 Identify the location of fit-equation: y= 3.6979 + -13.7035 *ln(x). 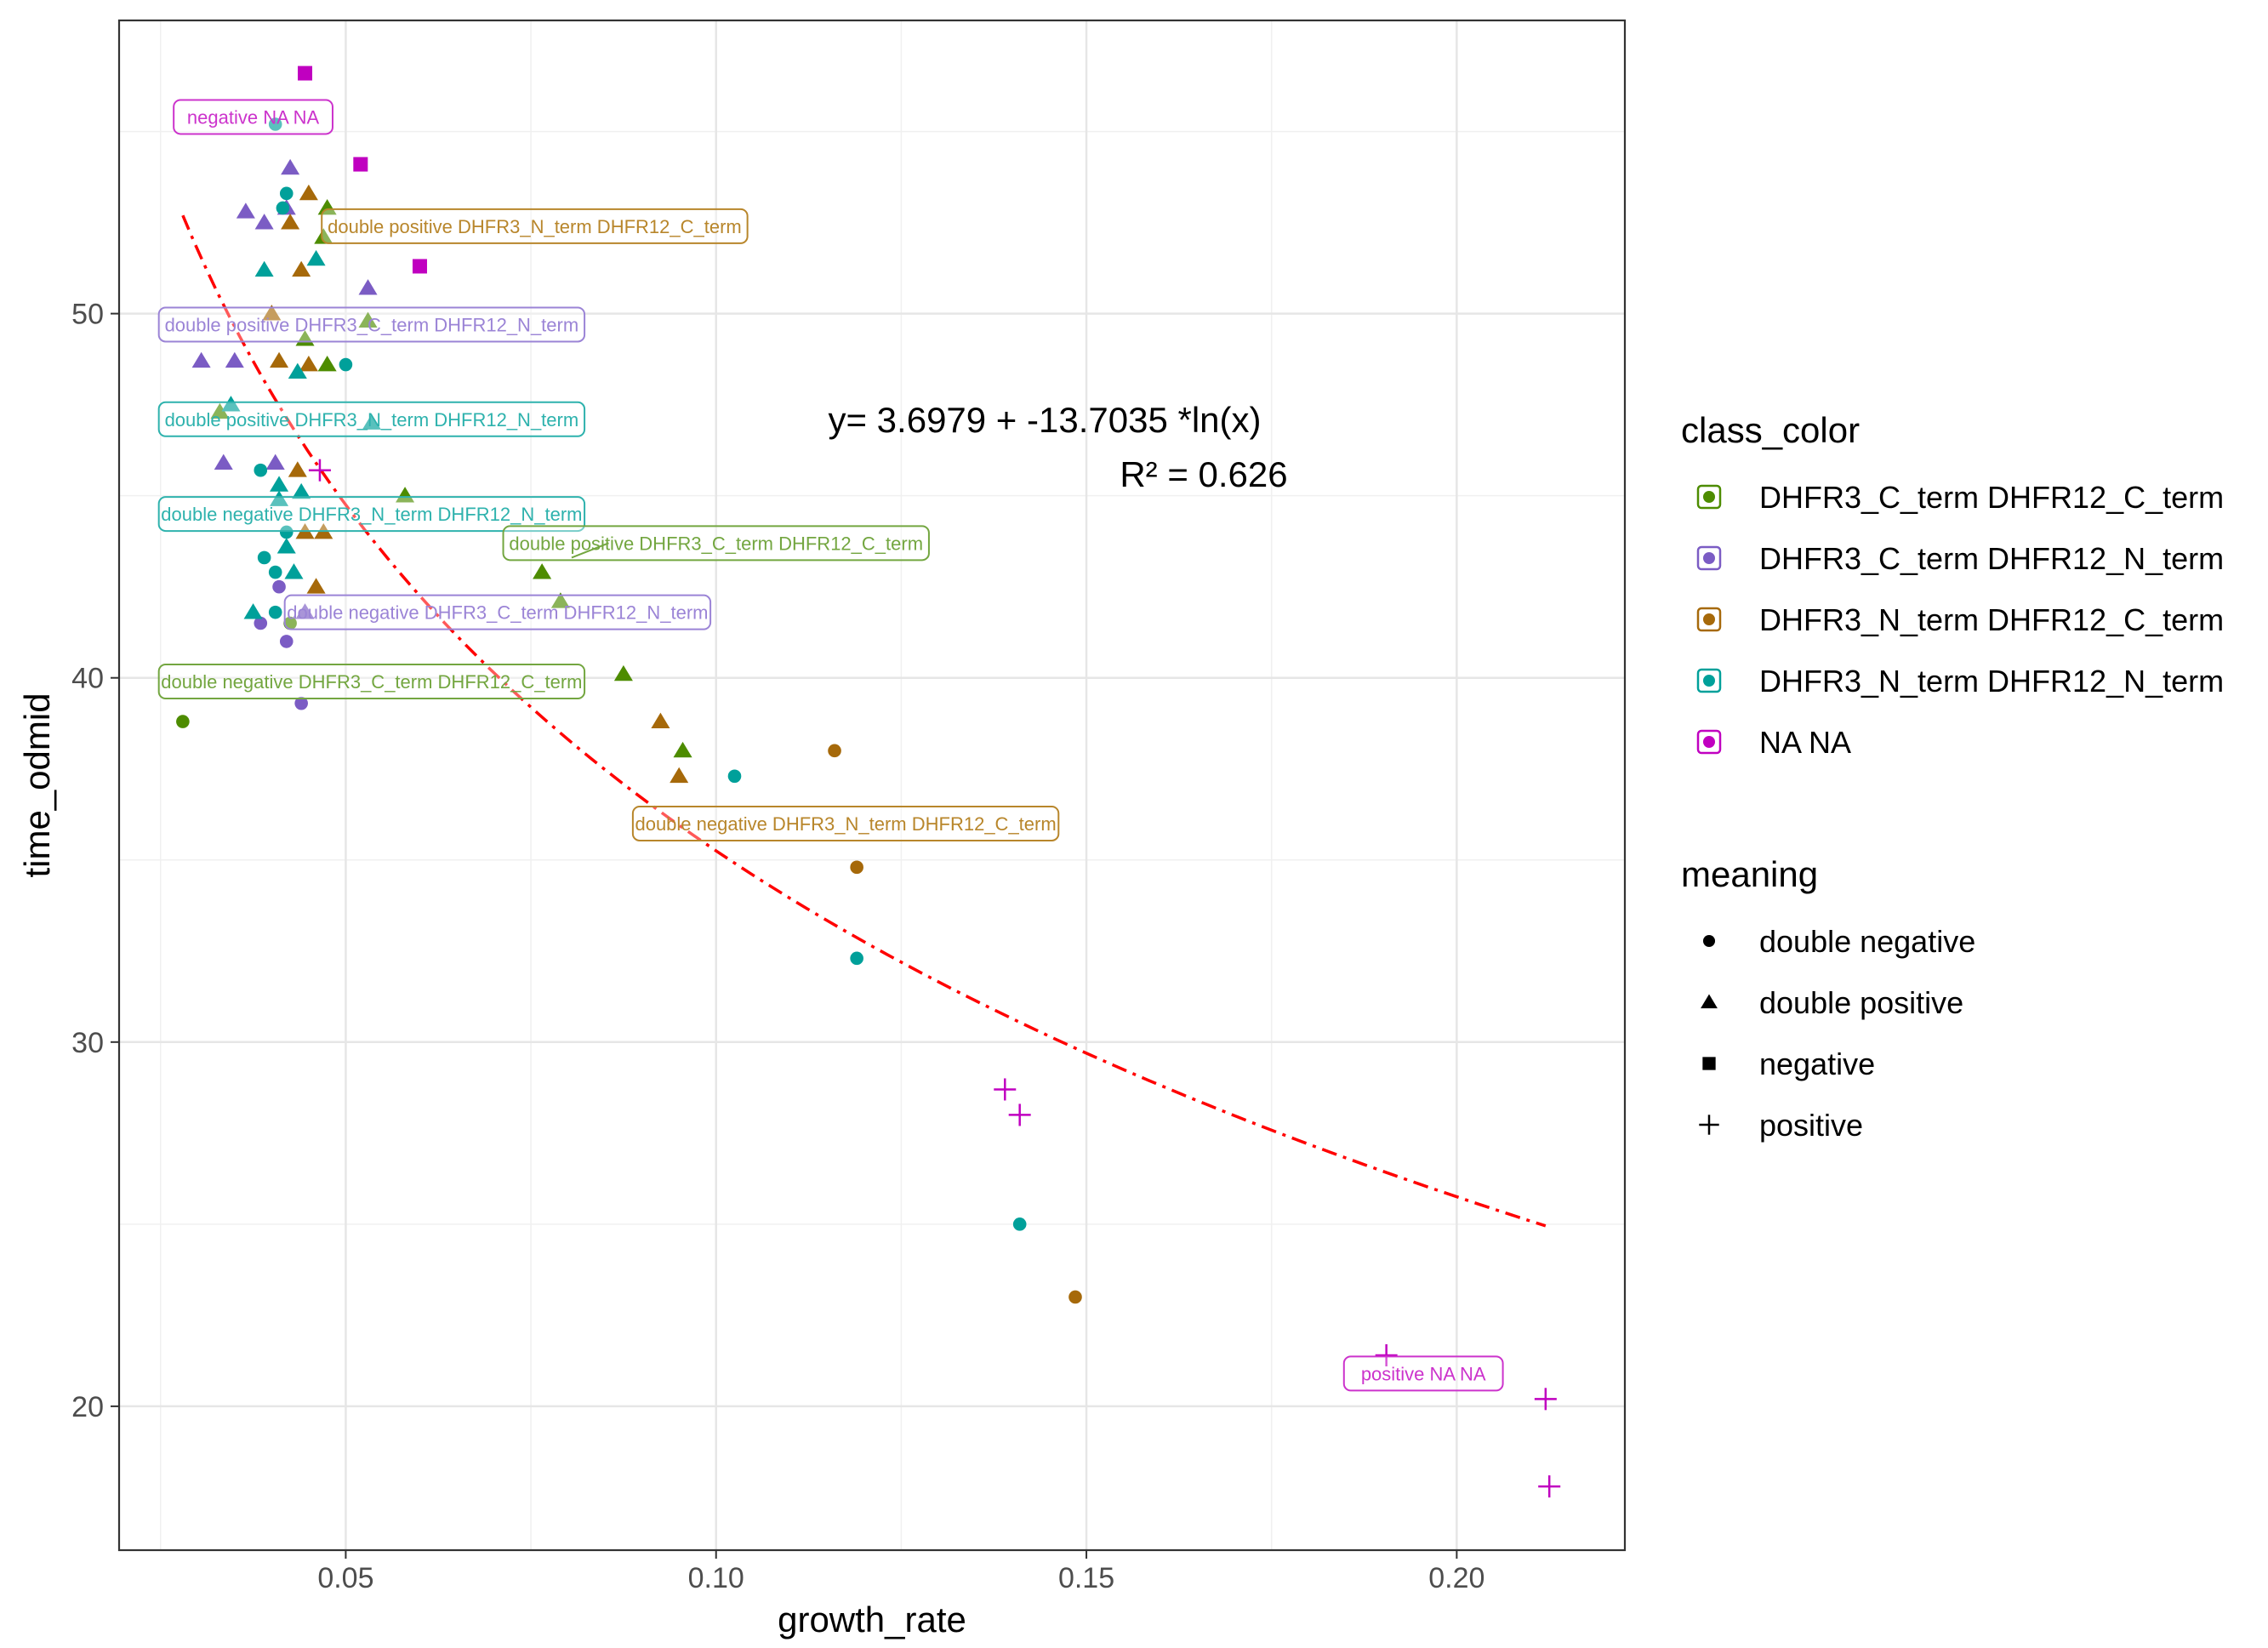
(1045, 420).